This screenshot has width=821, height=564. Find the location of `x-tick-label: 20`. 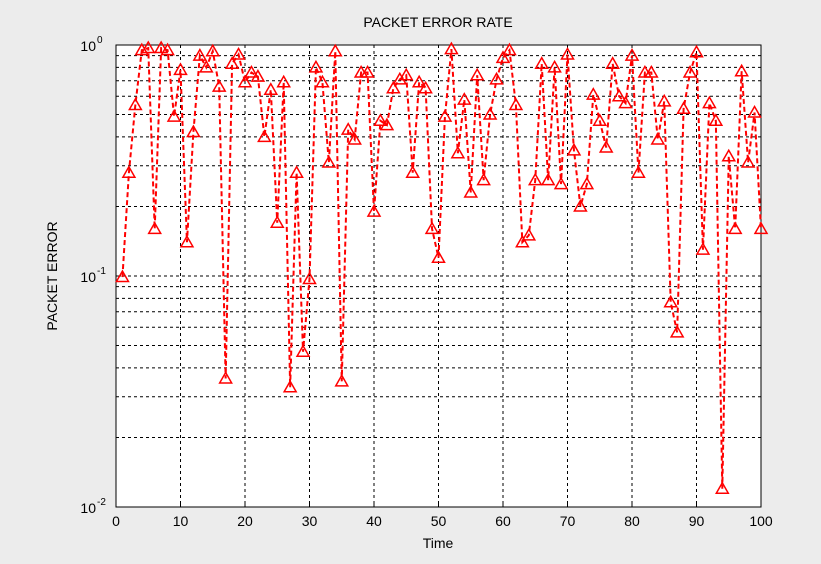

x-tick-label: 20 is located at coordinates (245, 521).